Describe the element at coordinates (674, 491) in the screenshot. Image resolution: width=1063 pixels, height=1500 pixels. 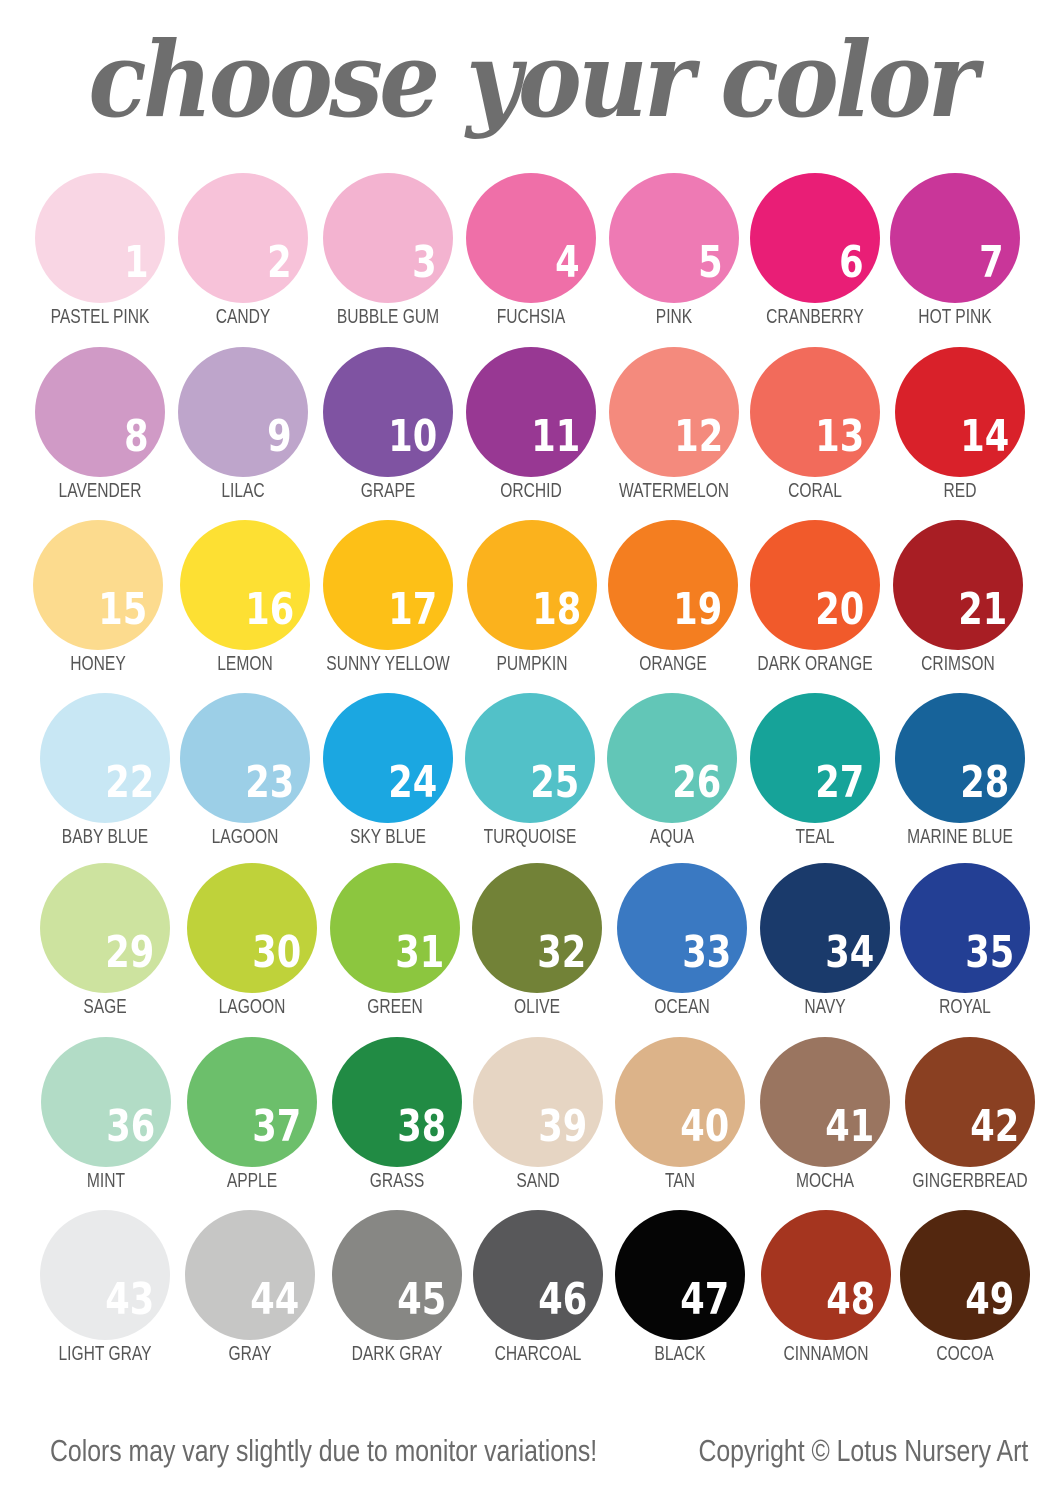
I see `color-name: WATERMELON` at that location.